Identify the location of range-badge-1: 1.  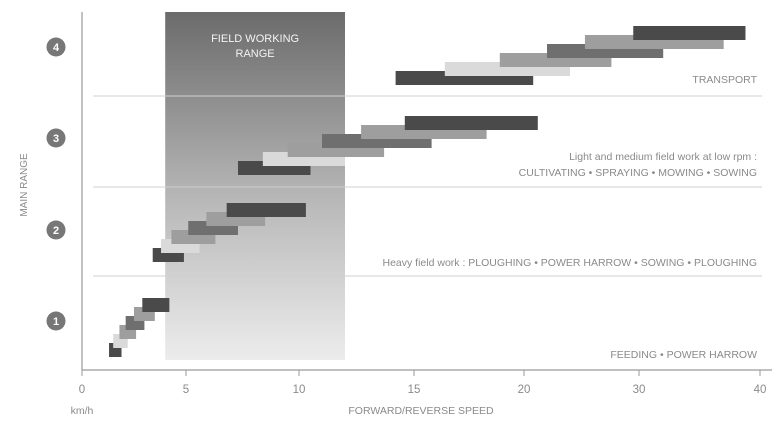
(56, 321).